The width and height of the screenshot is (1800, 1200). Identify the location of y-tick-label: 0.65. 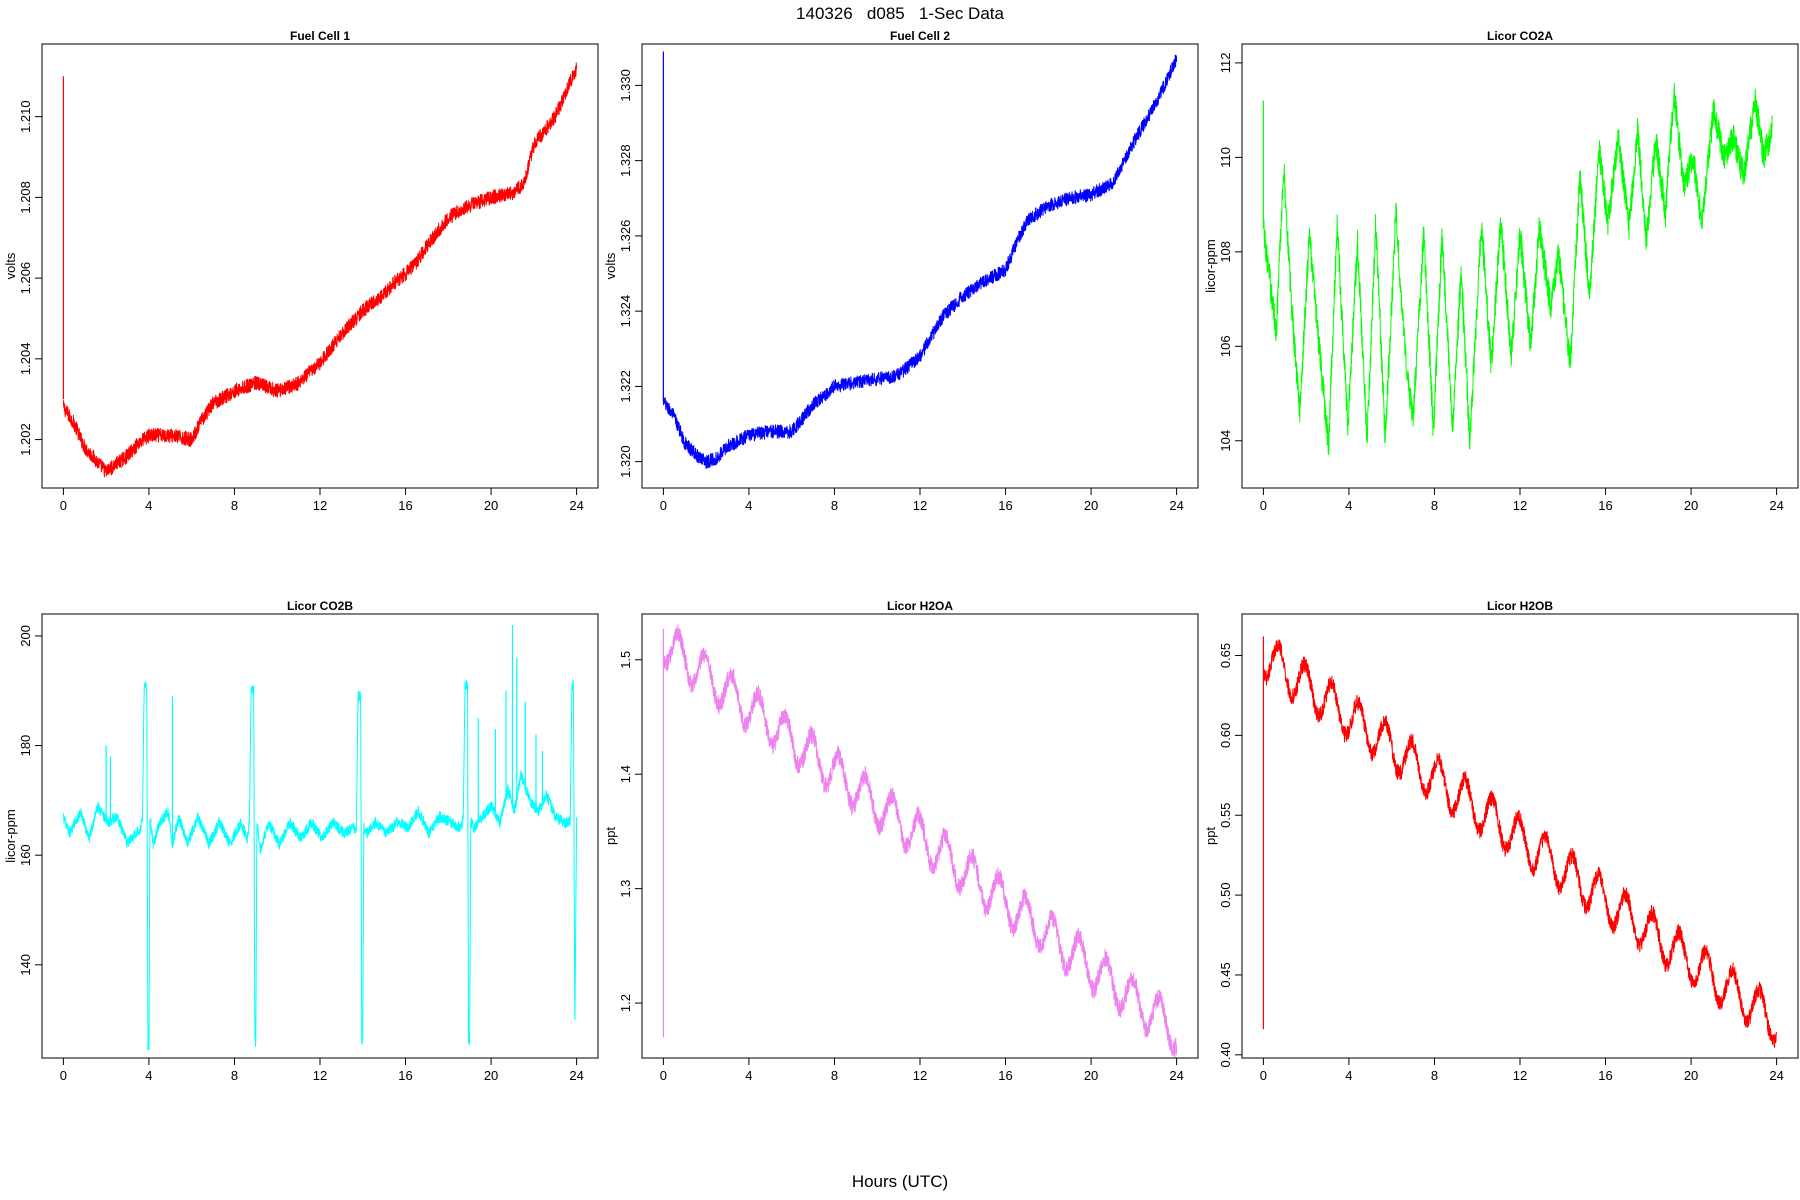
(1225, 655).